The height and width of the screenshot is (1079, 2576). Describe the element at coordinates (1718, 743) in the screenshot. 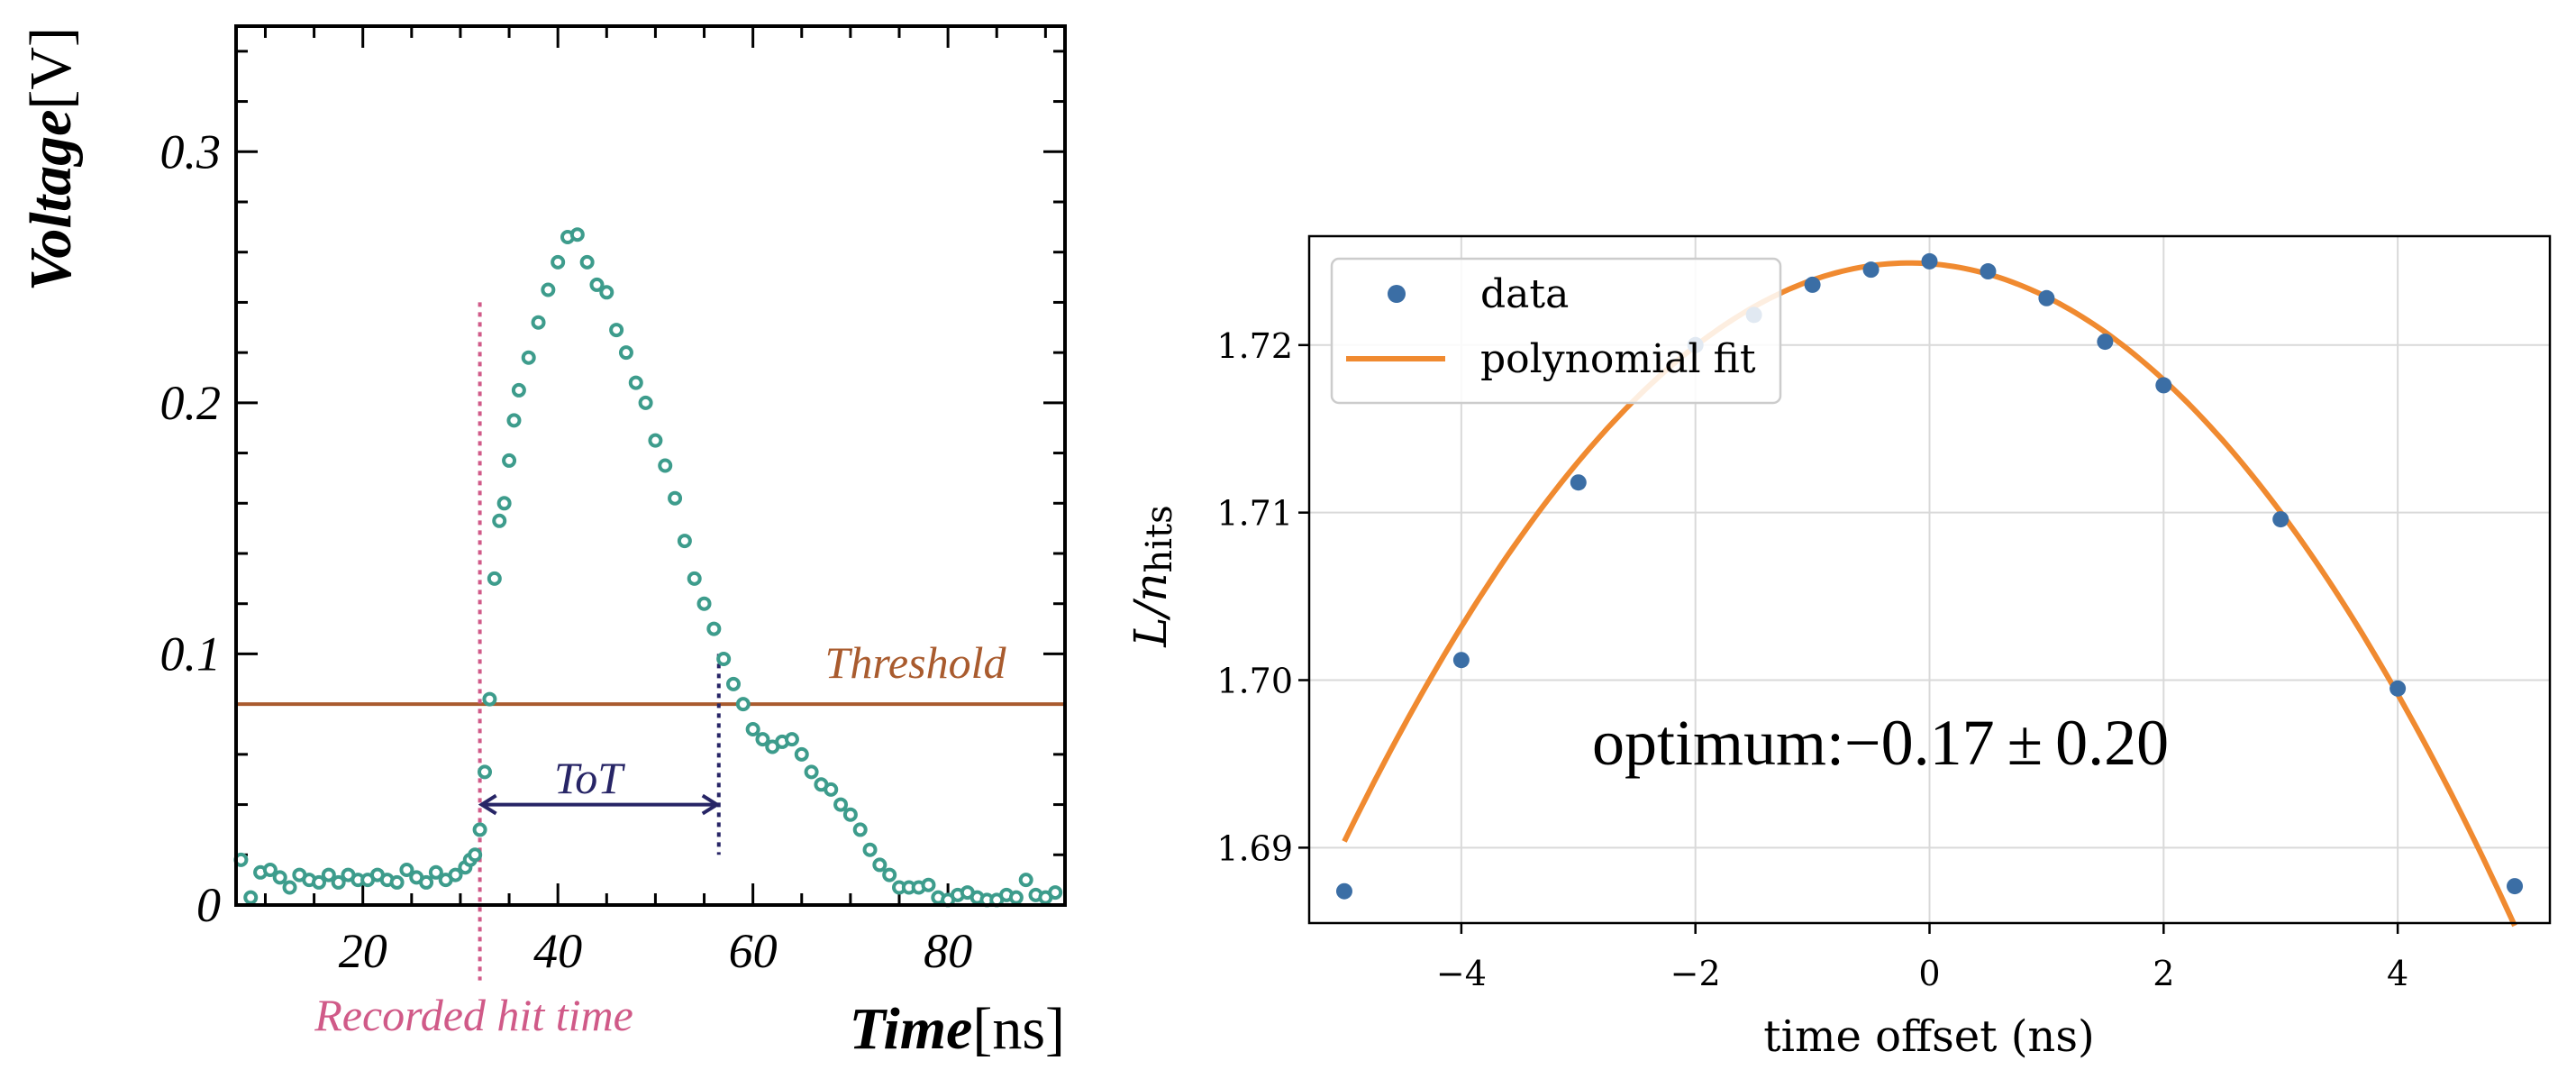

I see `optimum-prefix: optimum:` at that location.